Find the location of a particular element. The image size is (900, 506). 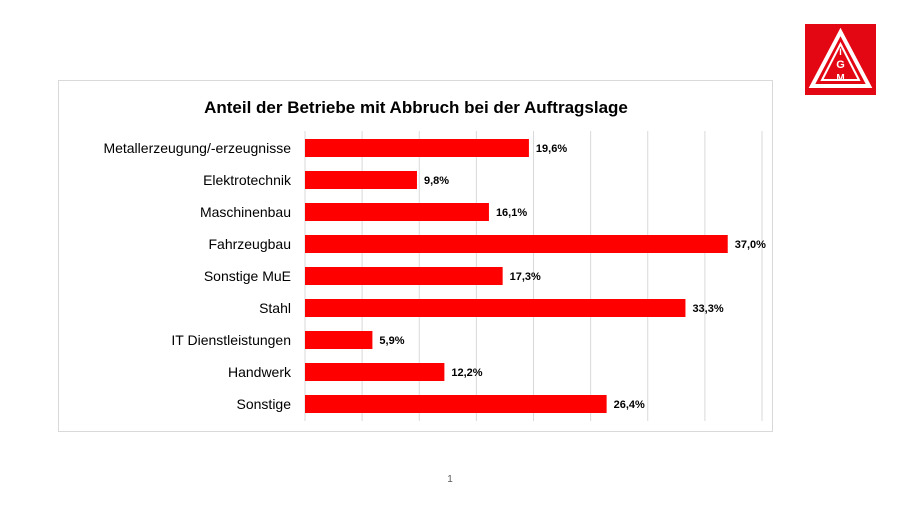

data-label: 5,9% is located at coordinates (391, 341).